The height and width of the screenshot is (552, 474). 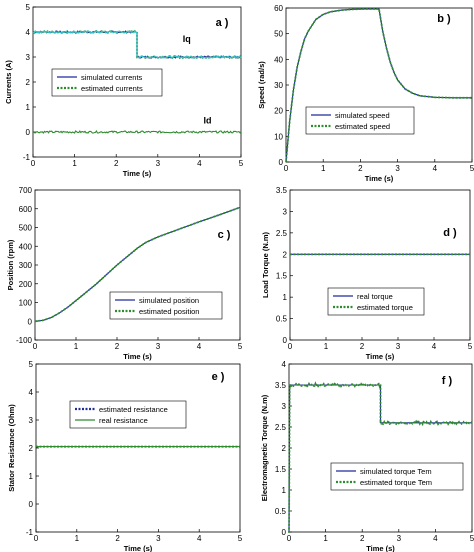 What do you see at coordinates (26, 284) in the screenshot?
I see `y-tick-label: 200` at bounding box center [26, 284].